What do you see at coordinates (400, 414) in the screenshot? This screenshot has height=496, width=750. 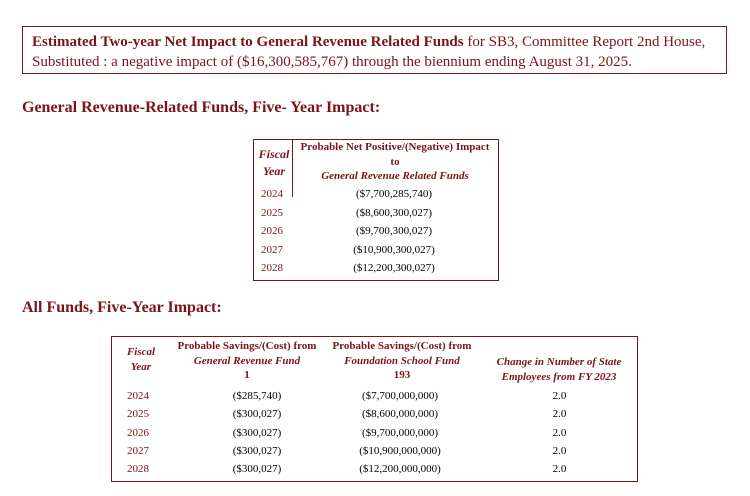 I see `fsf-fund-cell: ($8,600,000,000)` at bounding box center [400, 414].